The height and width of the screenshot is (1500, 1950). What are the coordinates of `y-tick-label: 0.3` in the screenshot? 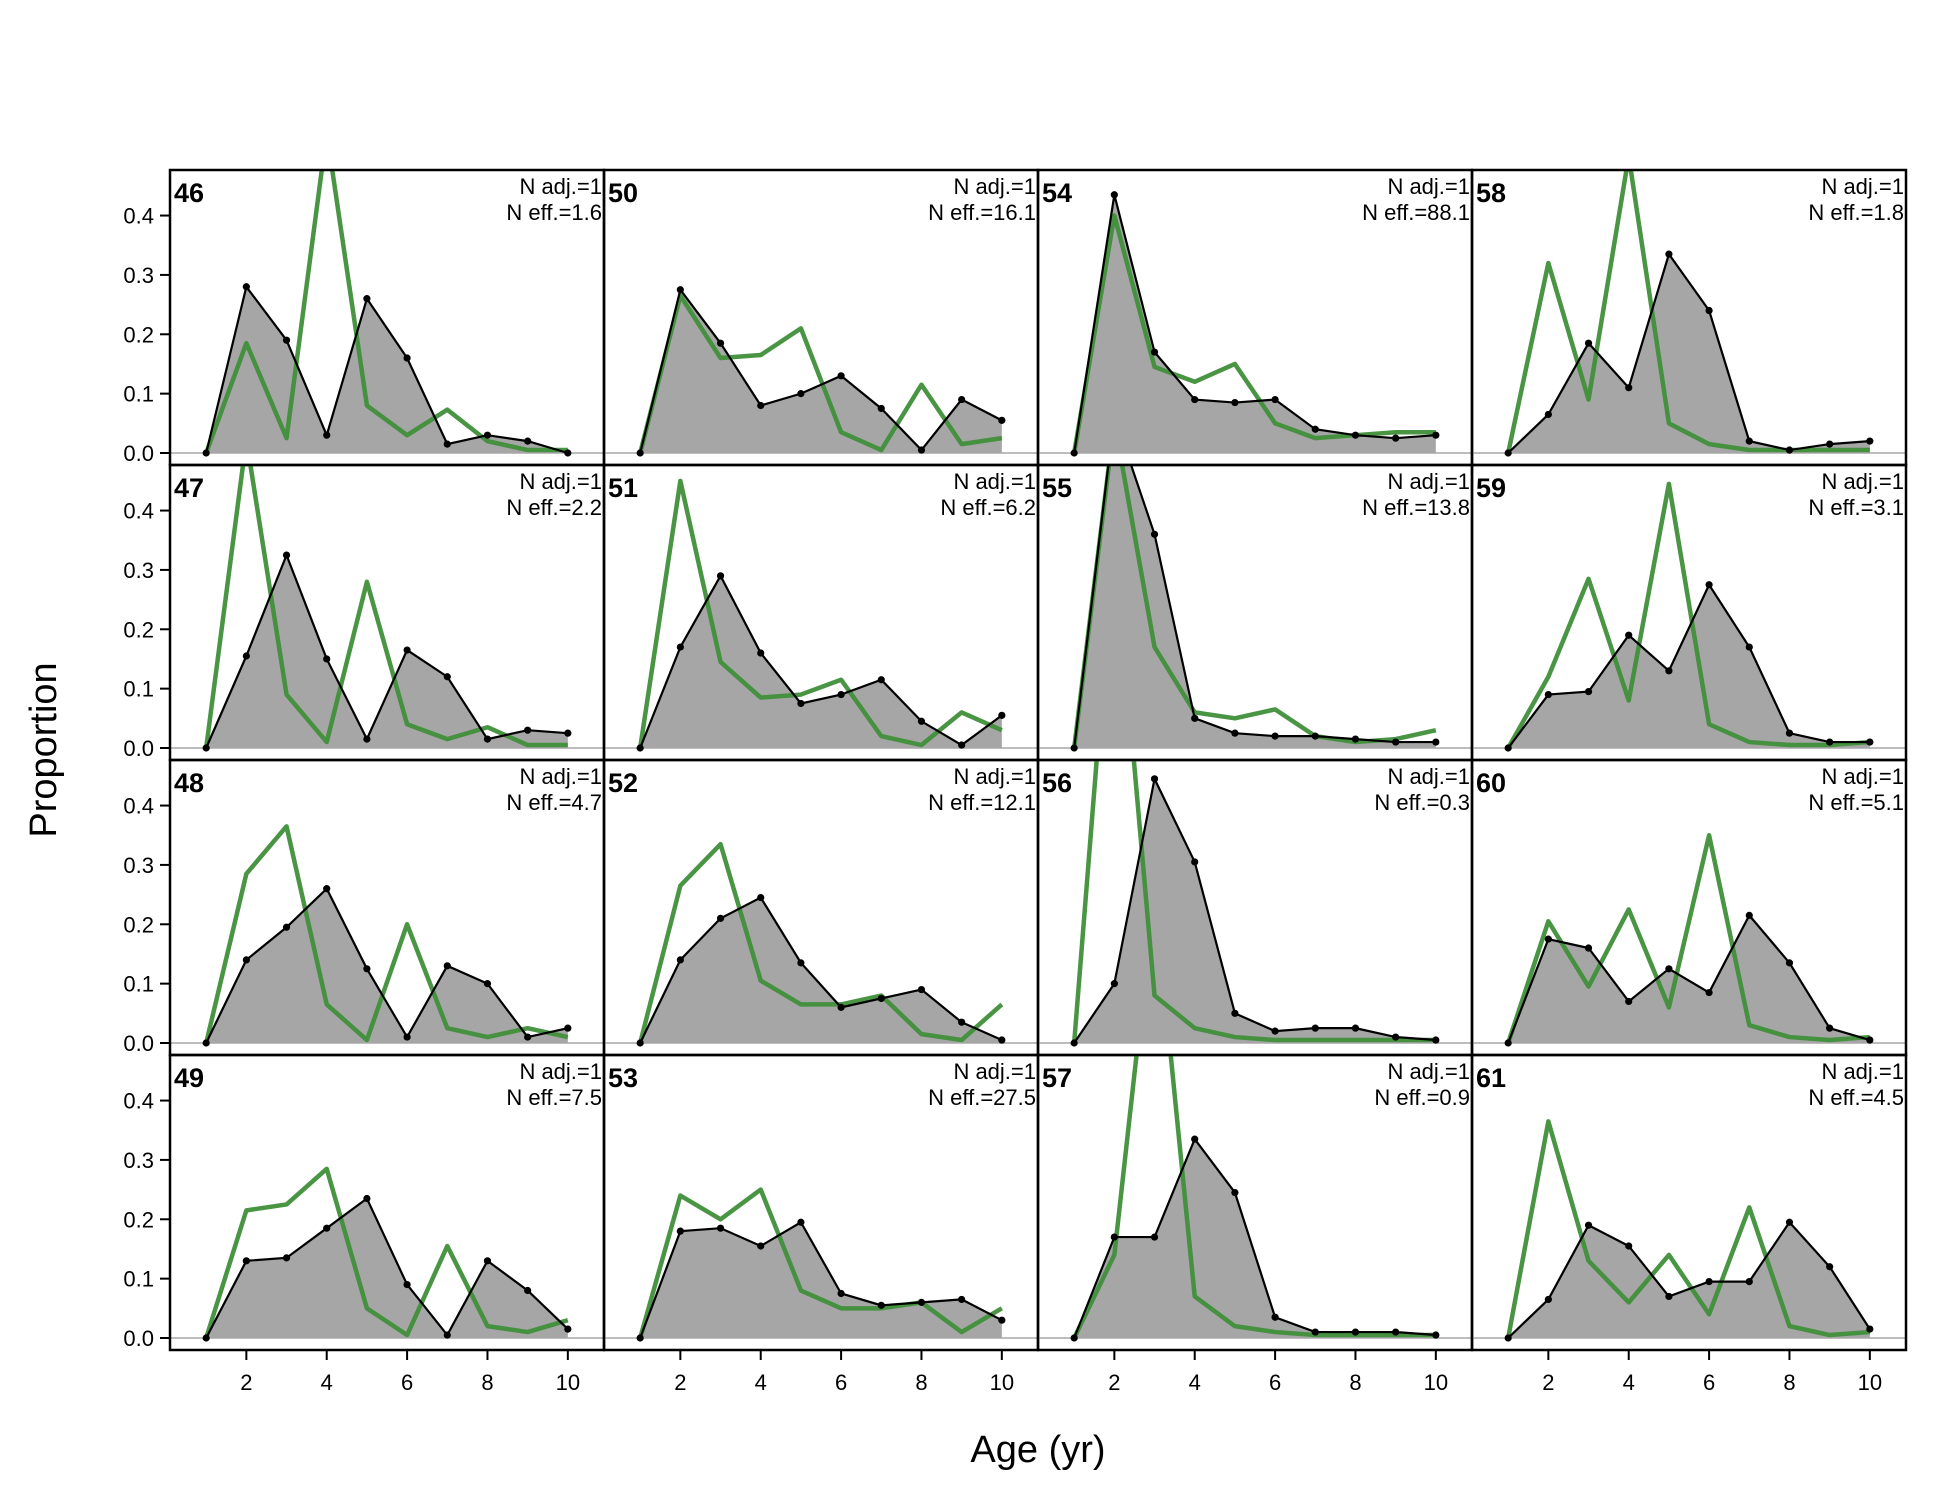 It's located at (138, 1160).